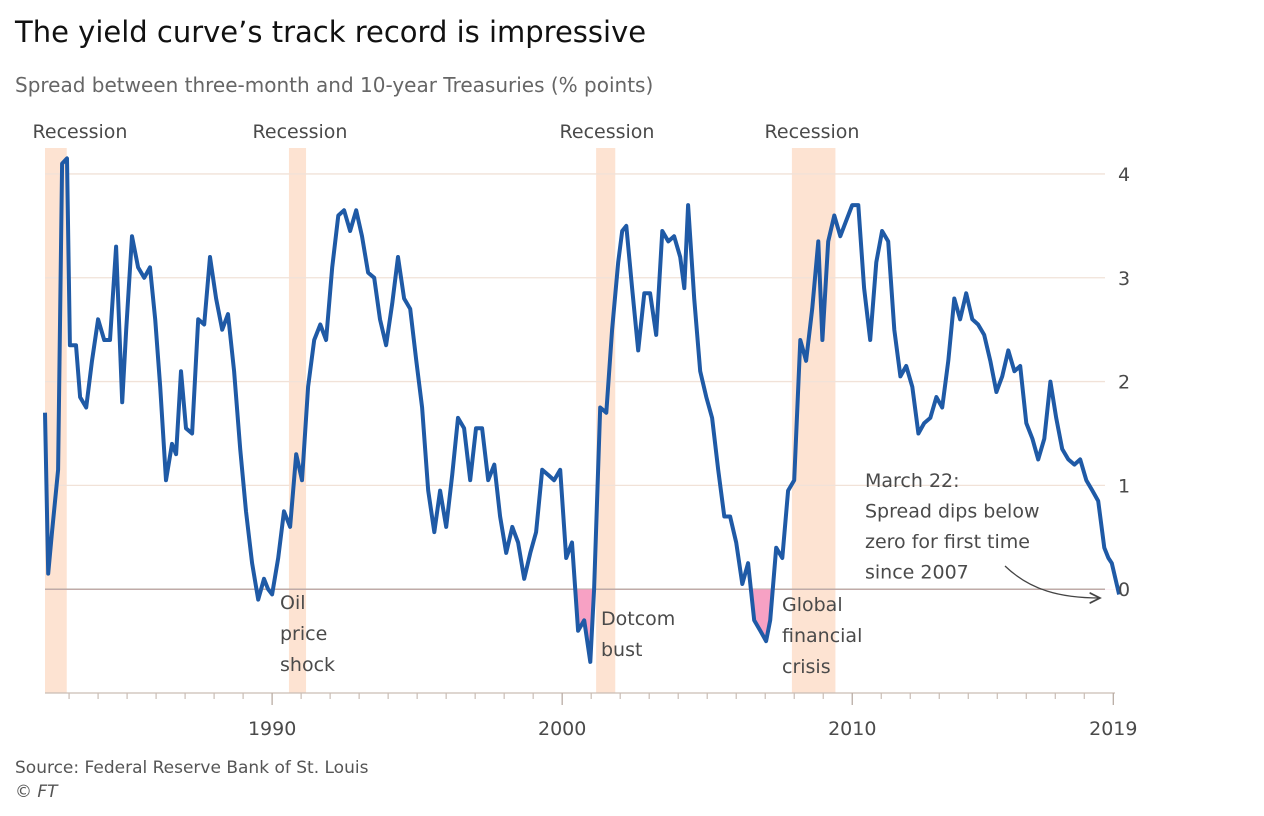 The height and width of the screenshot is (816, 1264). What do you see at coordinates (1124, 486) in the screenshot?
I see `y-tick-label: 1` at bounding box center [1124, 486].